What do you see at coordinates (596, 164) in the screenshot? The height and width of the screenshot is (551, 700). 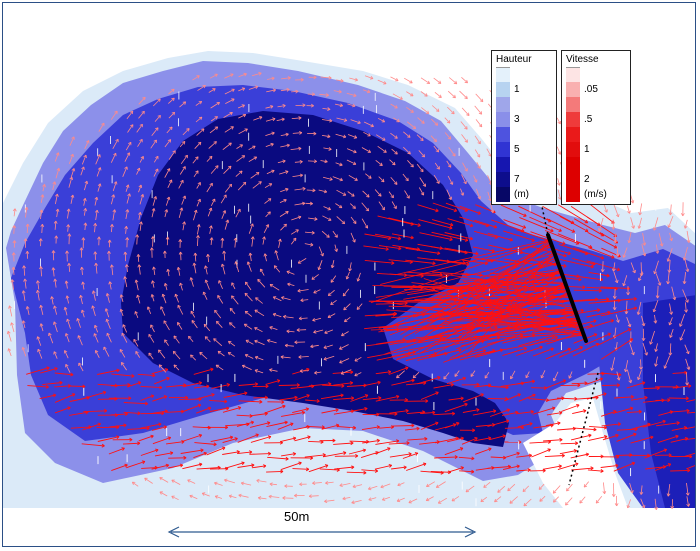 I see `legend-row` at bounding box center [596, 164].